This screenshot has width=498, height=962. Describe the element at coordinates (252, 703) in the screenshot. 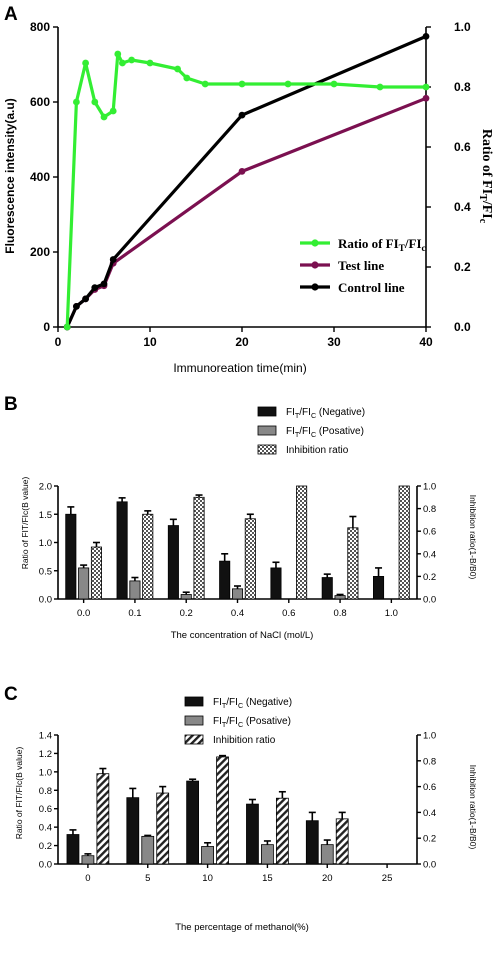

I see `panel-c-legend-label: FIT/FIC (Negative)` at that location.